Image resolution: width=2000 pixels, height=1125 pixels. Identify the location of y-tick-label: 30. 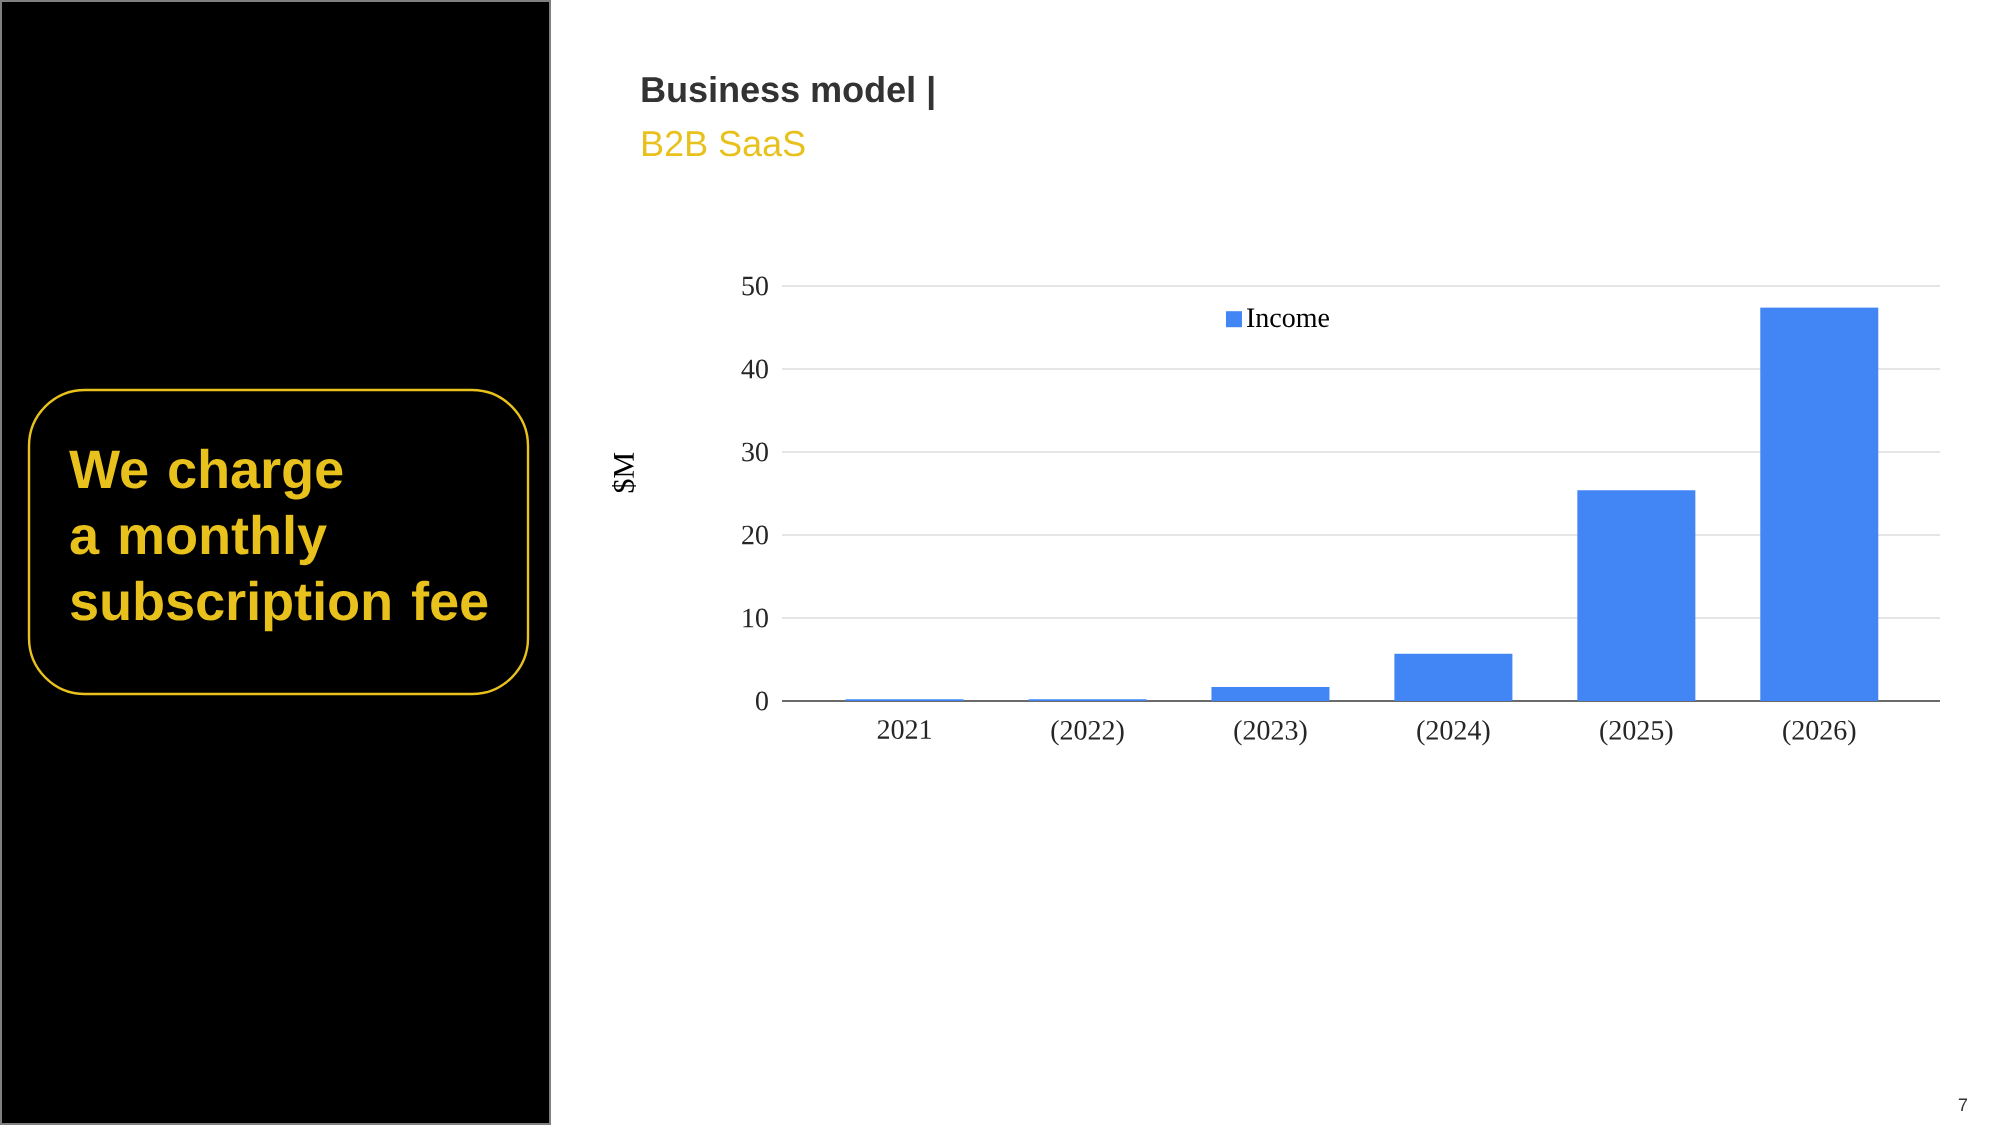
(755, 452).